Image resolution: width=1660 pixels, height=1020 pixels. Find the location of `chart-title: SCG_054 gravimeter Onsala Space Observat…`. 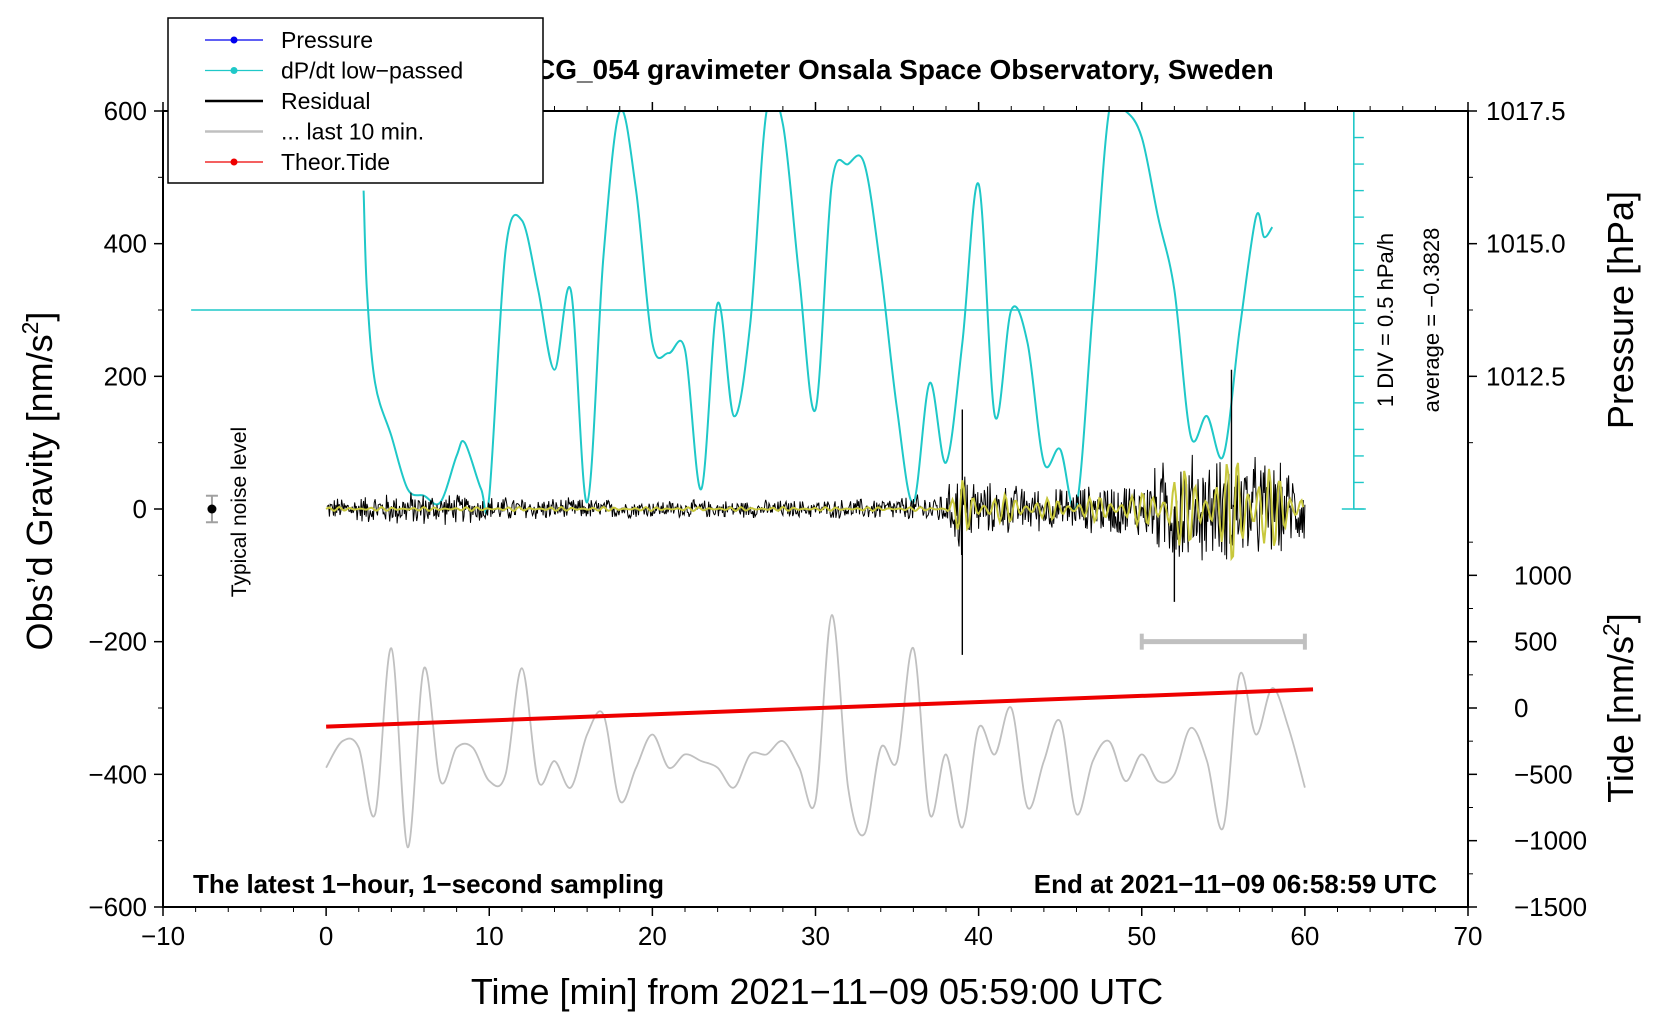

chart-title: SCG_054 gravimeter Onsala Space Observat… is located at coordinates (894, 69).